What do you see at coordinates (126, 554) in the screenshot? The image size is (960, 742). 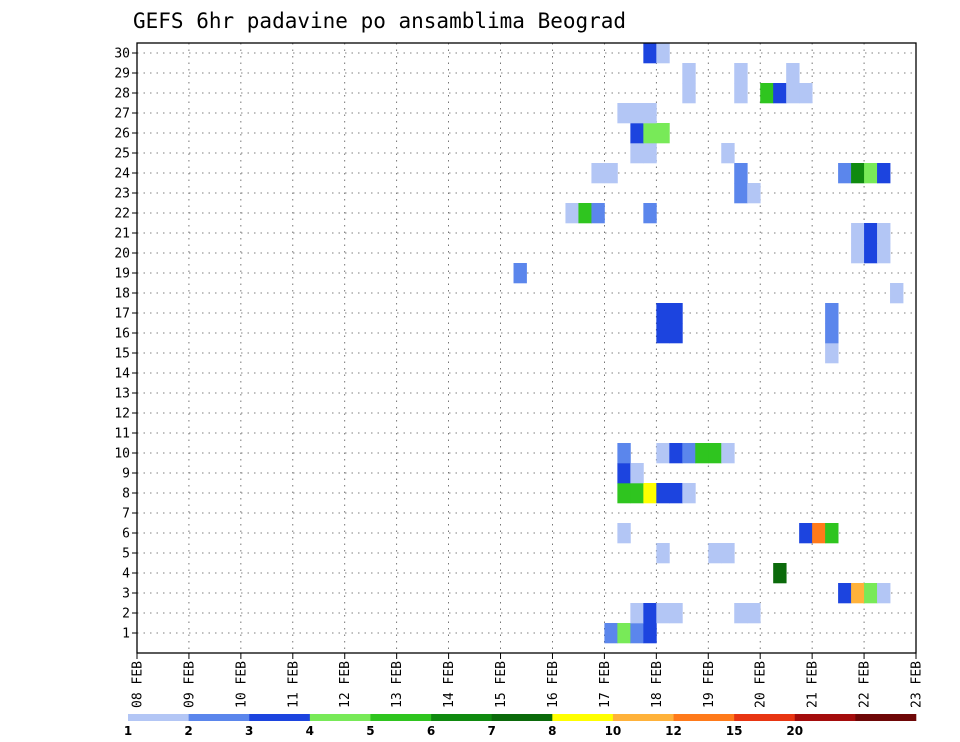 I see `y-tick-label: 5` at bounding box center [126, 554].